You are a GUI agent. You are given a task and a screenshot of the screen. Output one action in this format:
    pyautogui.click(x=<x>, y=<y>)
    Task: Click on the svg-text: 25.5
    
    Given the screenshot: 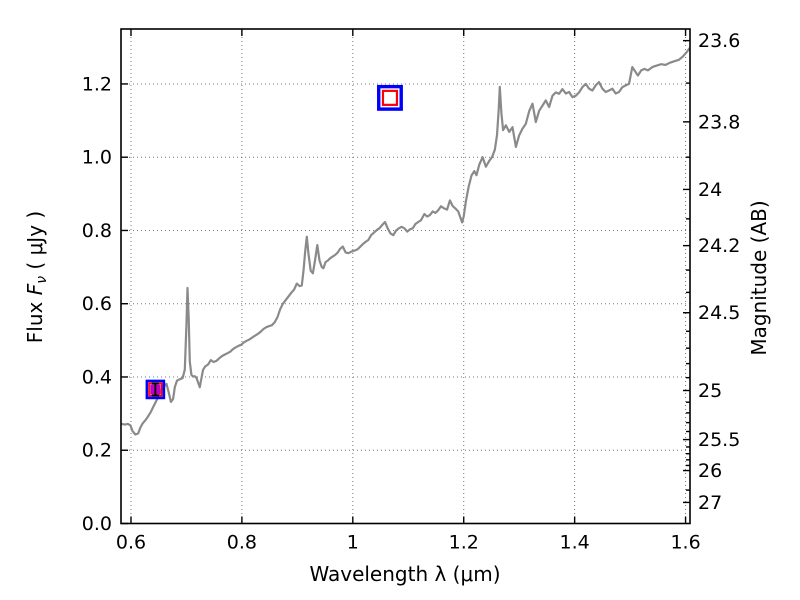 What is the action you would take?
    pyautogui.click(x=719, y=440)
    